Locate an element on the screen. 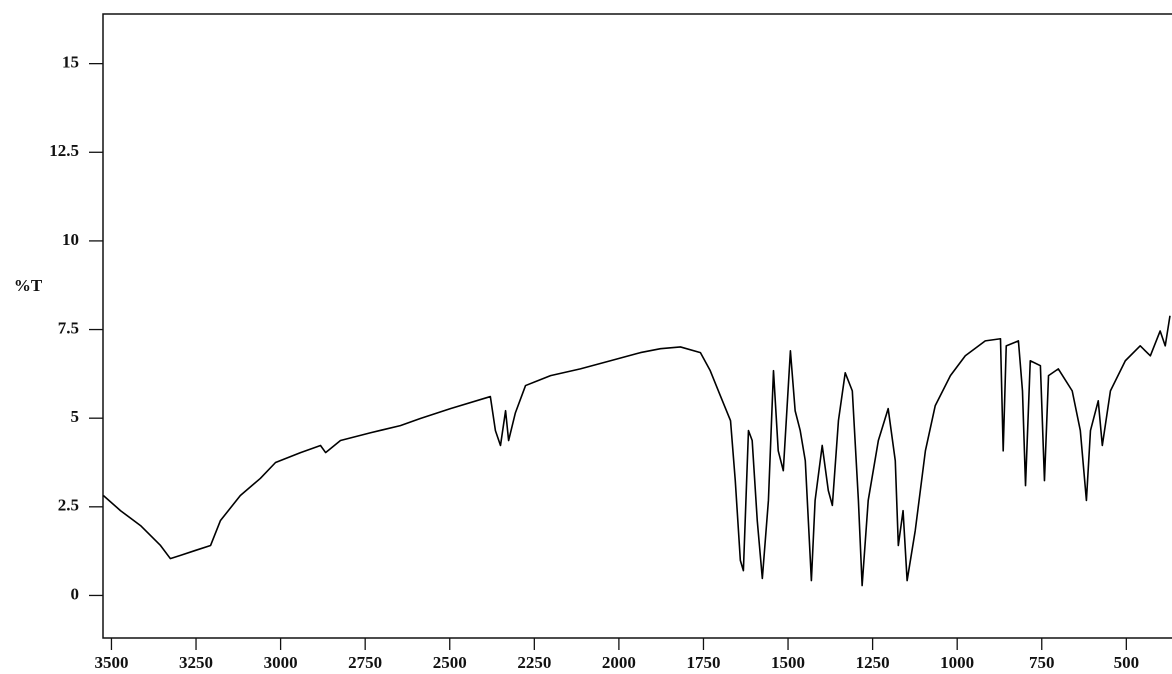  y-tick-label: 2.5 is located at coordinates (68, 505).